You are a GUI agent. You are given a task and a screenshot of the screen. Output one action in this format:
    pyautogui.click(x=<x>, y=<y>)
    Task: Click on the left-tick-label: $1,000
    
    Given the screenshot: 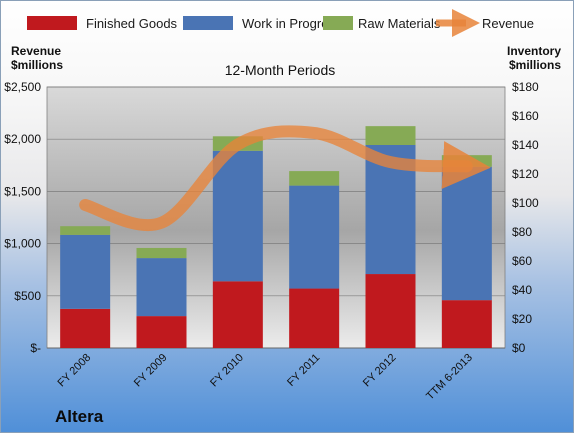 What is the action you would take?
    pyautogui.click(x=22, y=244)
    